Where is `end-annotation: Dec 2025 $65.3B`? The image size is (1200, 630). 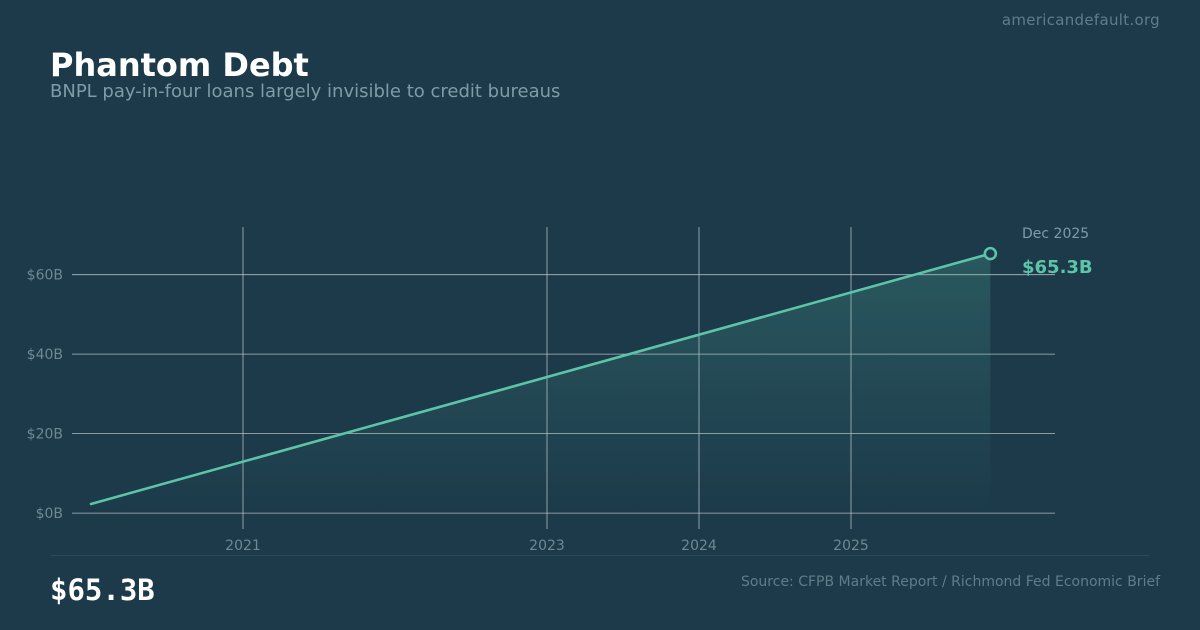 end-annotation: Dec 2025 $65.3B is located at coordinates (1057, 252).